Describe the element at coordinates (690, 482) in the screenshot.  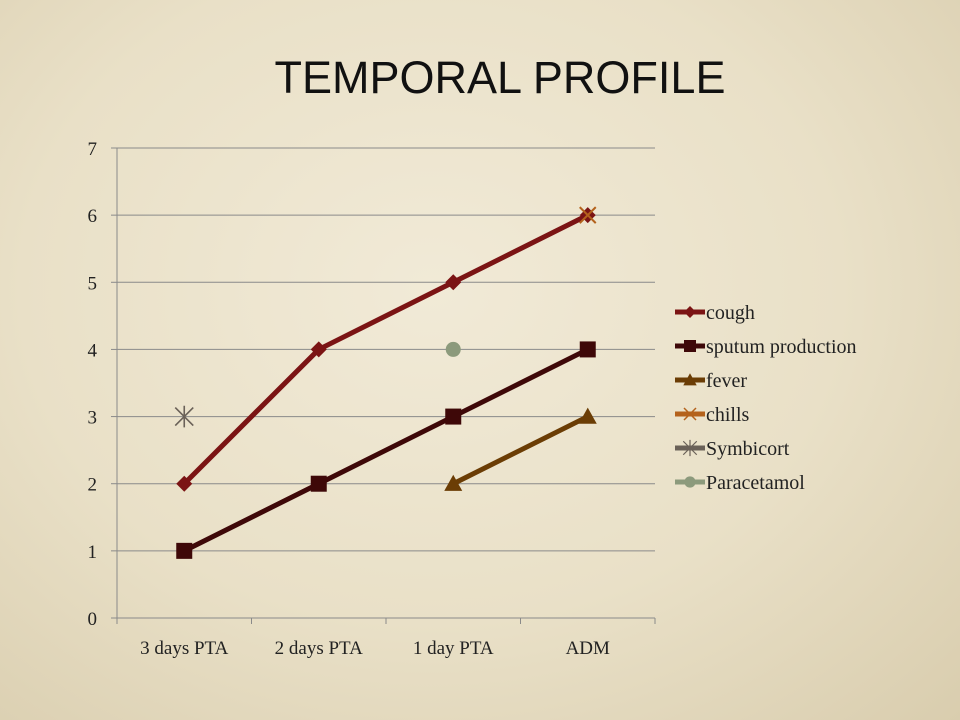
I see `legend-marker-paracetamol` at that location.